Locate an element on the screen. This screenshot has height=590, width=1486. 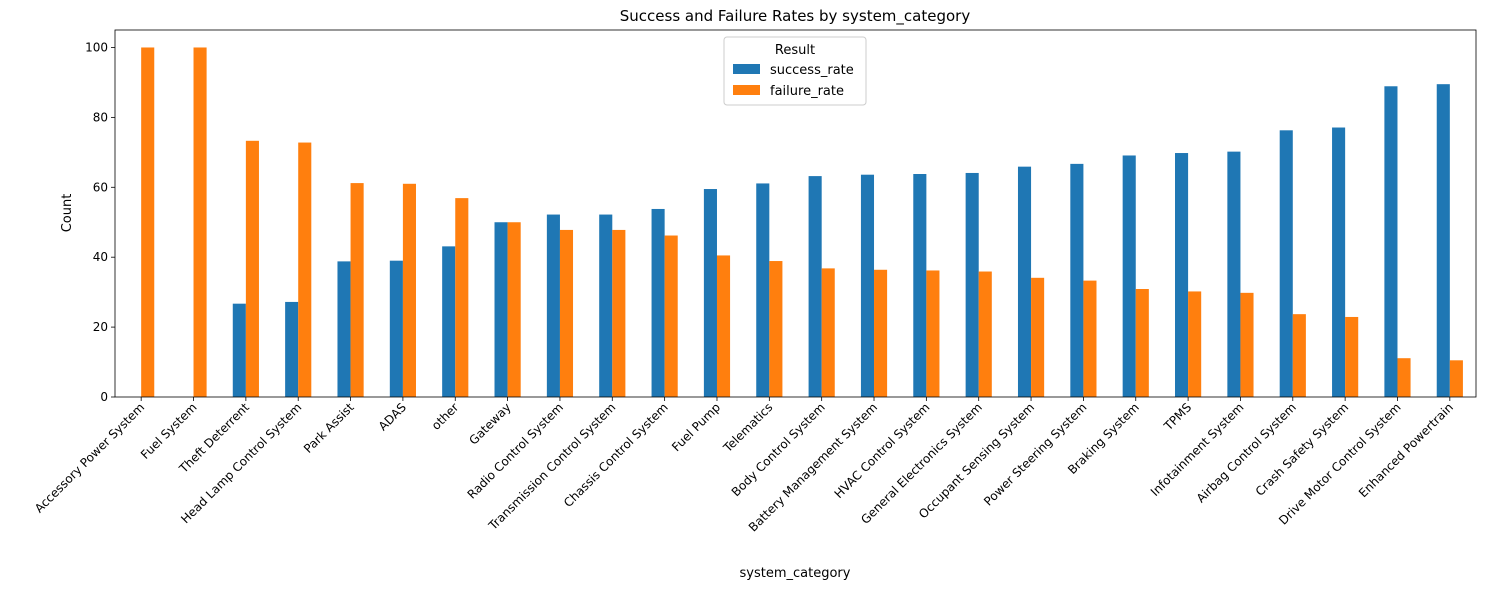
x-tick-label: HVAC Control System is located at coordinates (882, 450).